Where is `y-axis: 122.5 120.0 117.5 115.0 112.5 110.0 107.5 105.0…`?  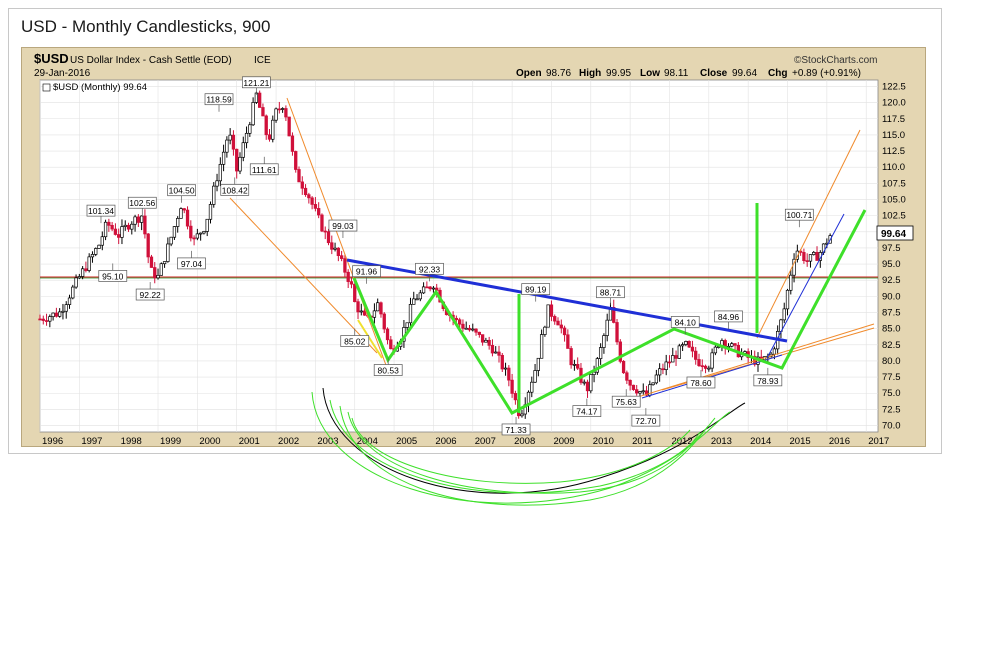 y-axis: 122.5 120.0 117.5 115.0 112.5 110.0 107.5 105.0… is located at coordinates (894, 256).